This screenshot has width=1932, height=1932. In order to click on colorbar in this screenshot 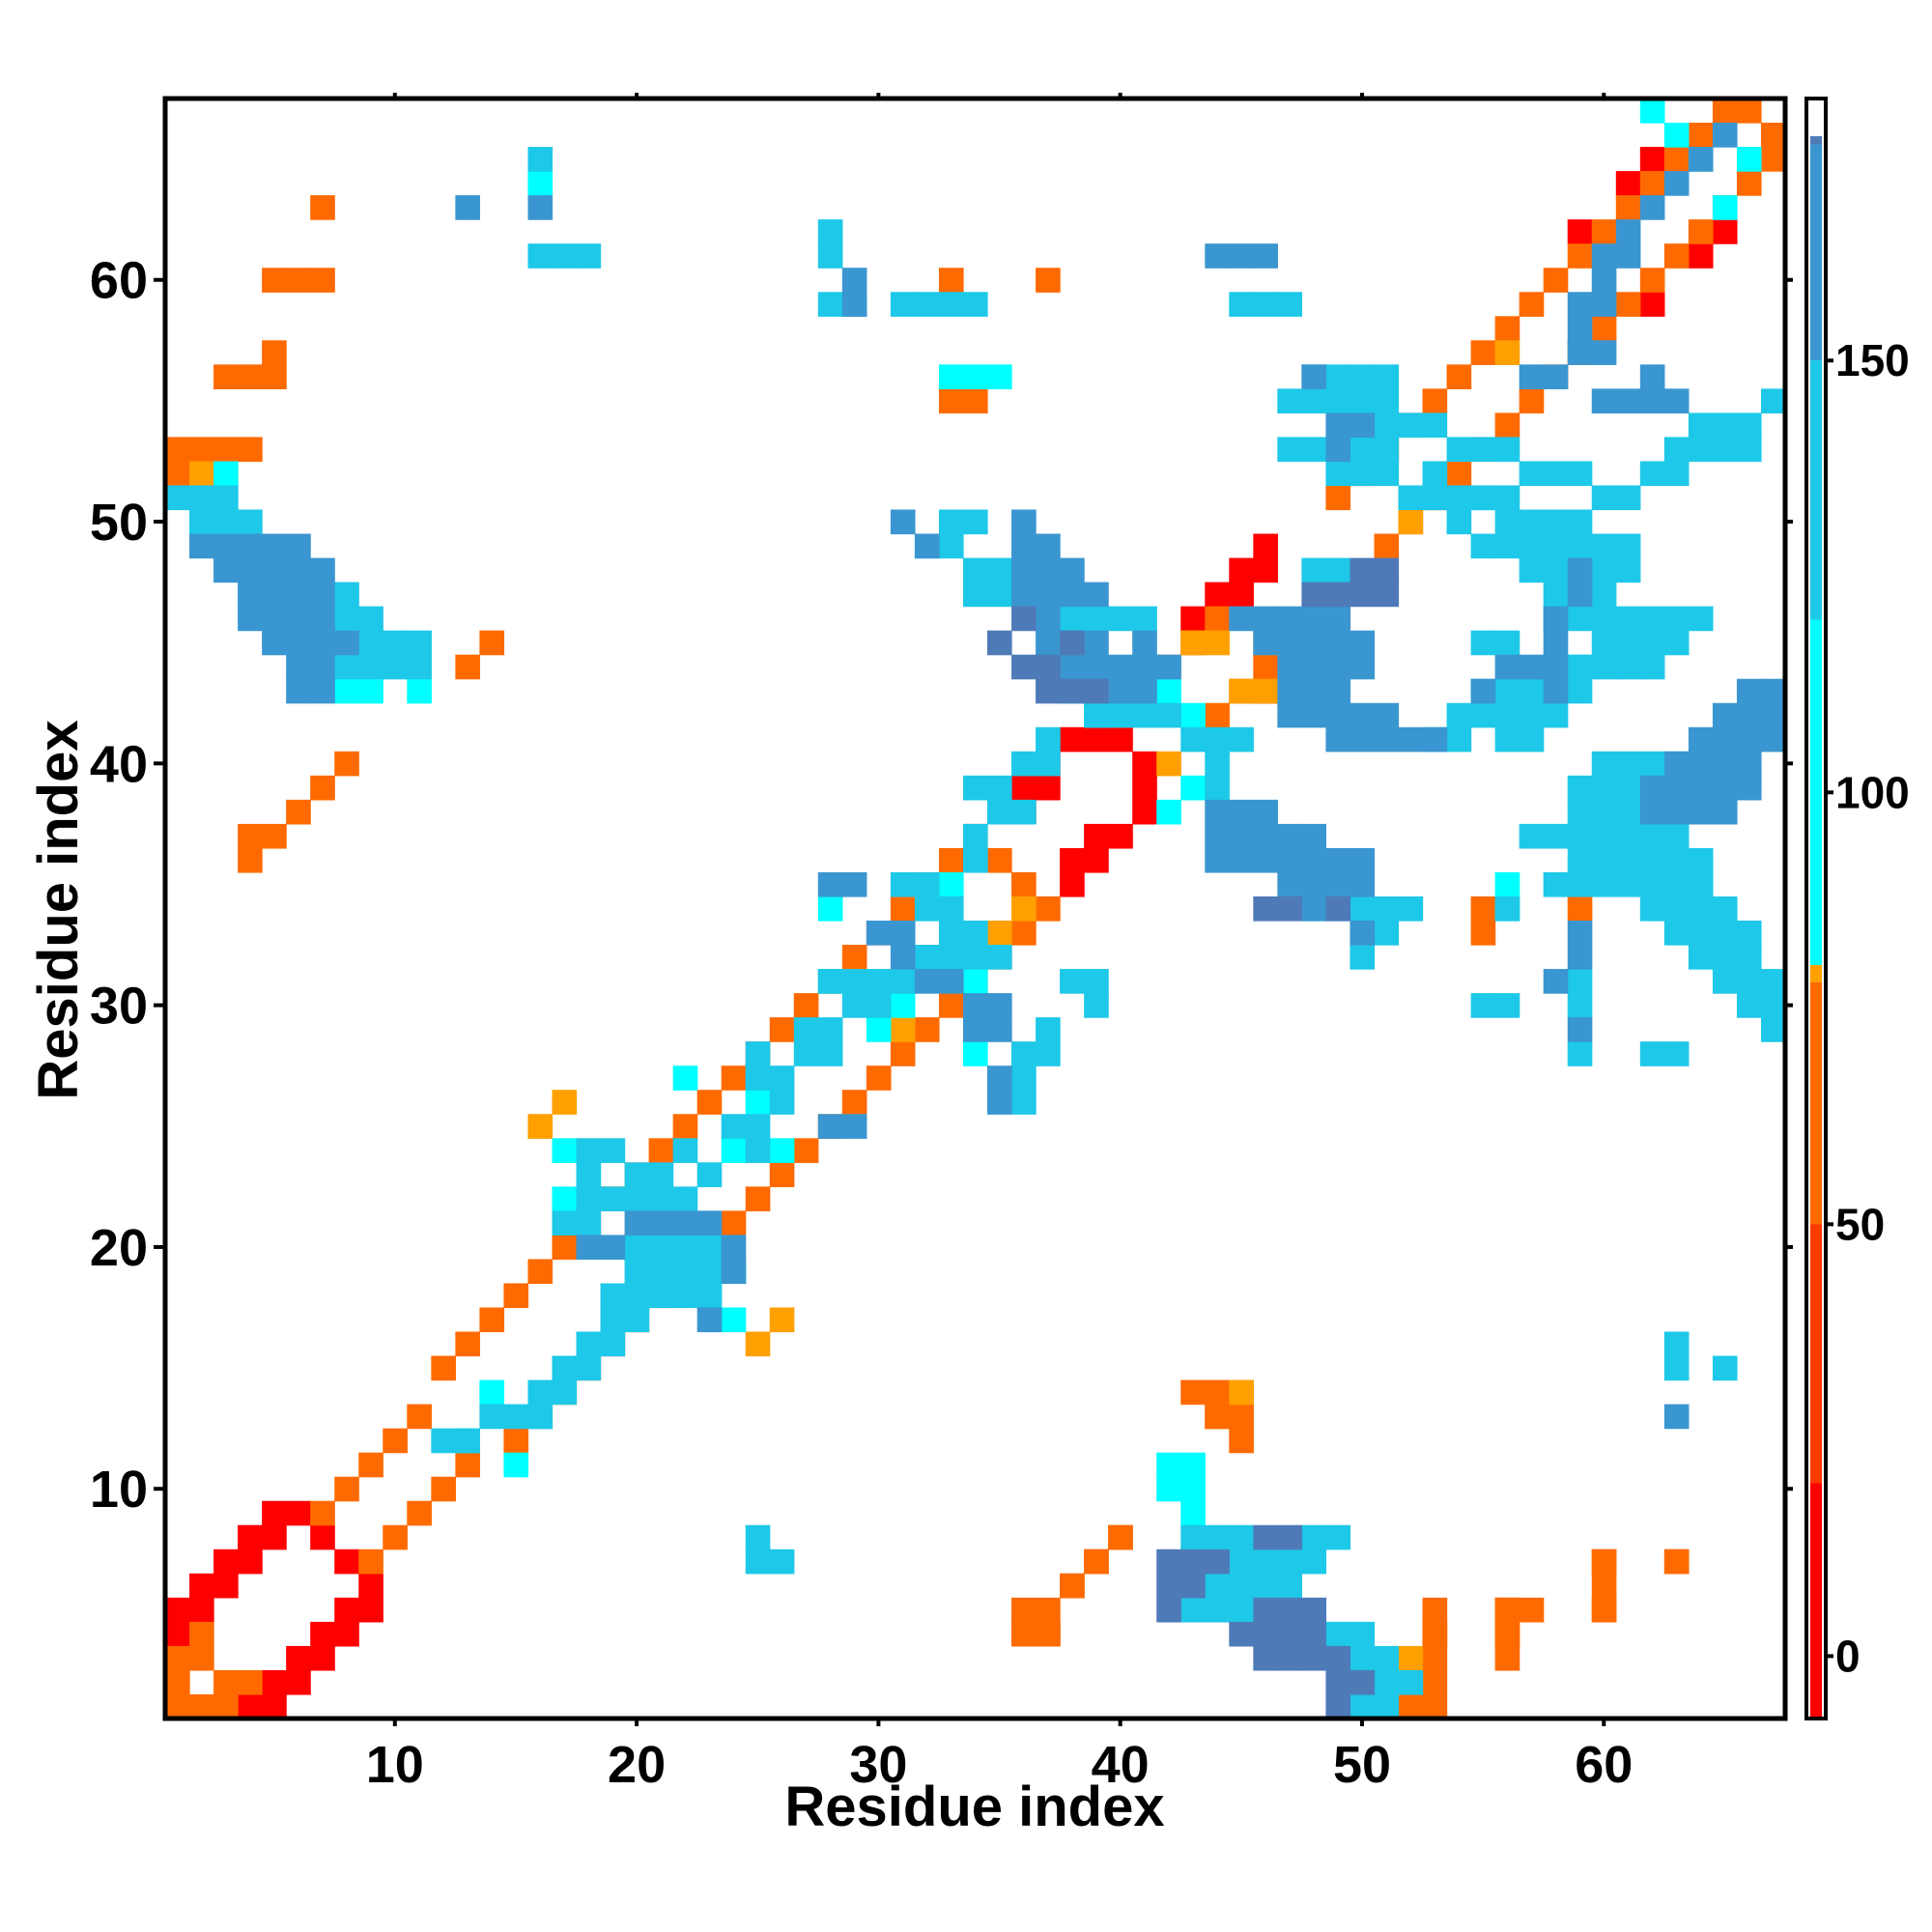, I will do `click(1816, 909)`.